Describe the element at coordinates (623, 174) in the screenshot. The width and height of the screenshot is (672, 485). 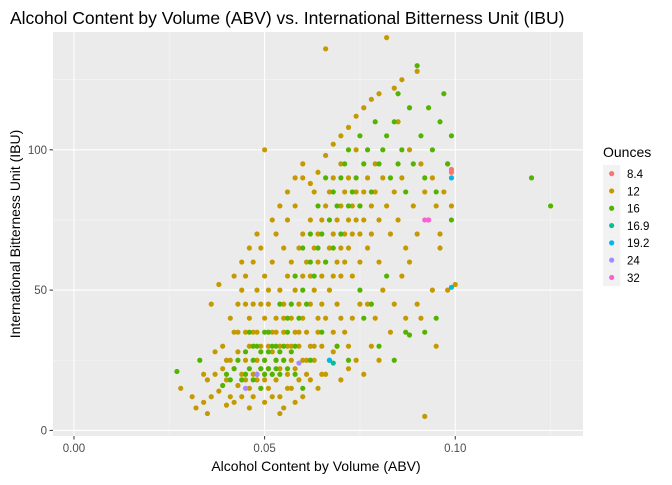
I see `legend-item: 8.4` at that location.